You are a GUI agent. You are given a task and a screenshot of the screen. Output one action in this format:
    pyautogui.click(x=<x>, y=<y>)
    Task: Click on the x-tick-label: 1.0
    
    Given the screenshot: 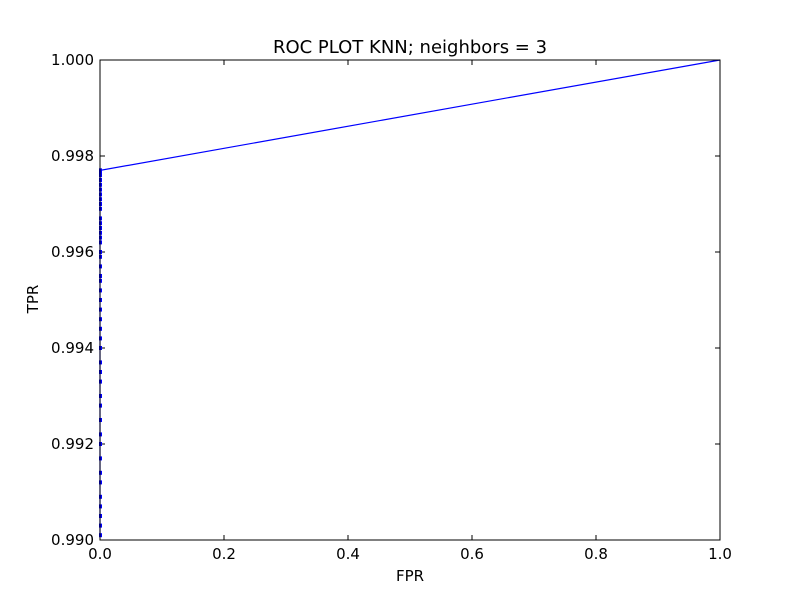 What is the action you would take?
    pyautogui.click(x=720, y=554)
    